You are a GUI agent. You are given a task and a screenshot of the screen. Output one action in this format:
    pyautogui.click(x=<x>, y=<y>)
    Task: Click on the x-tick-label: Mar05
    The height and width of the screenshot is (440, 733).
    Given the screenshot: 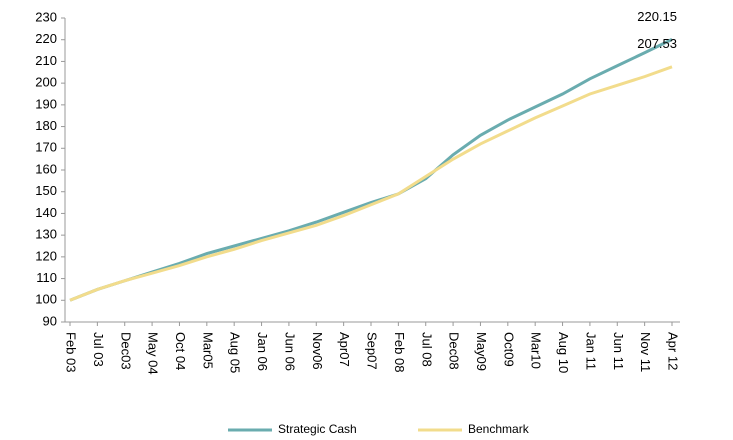 What is the action you would take?
    pyautogui.click(x=207, y=350)
    